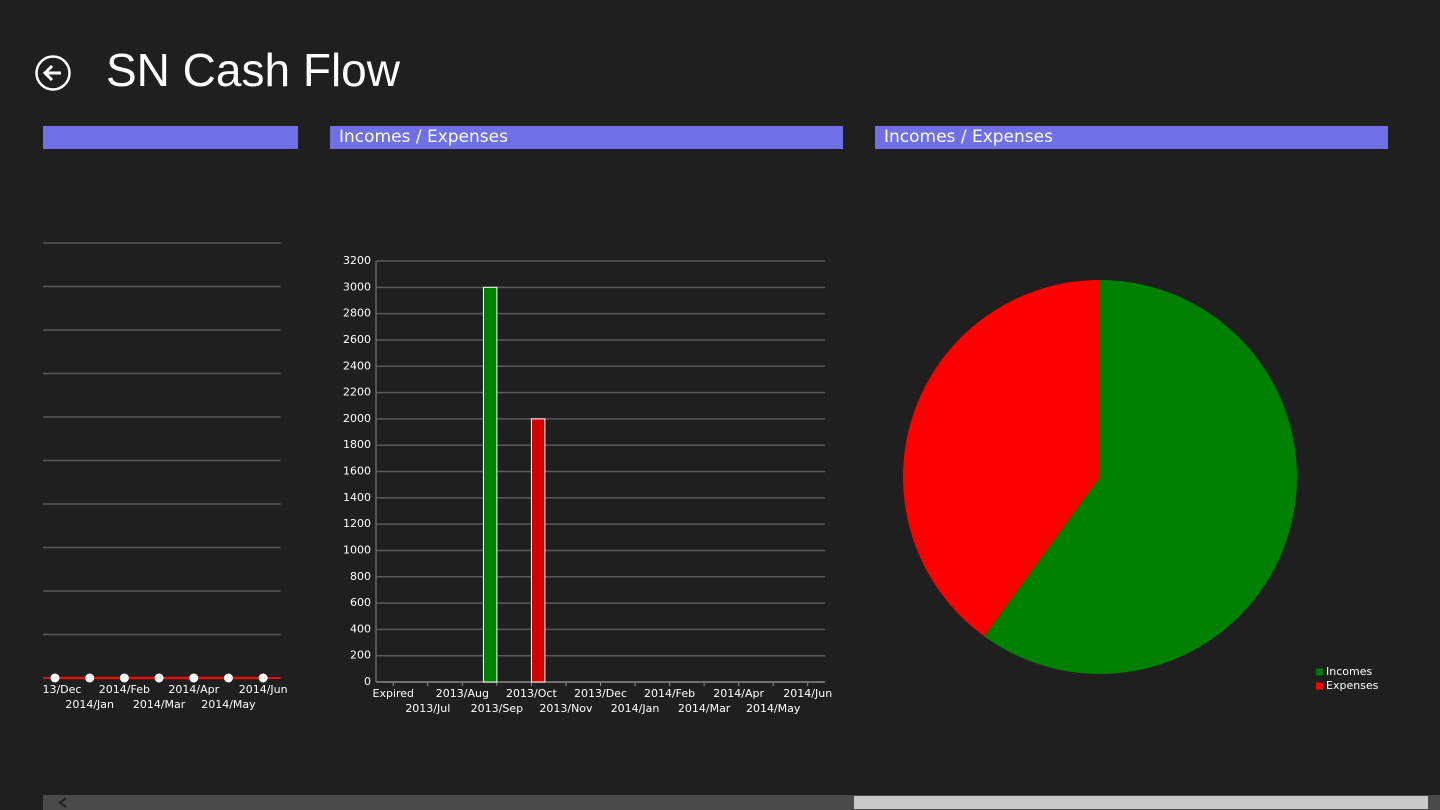 The height and width of the screenshot is (810, 1440). Describe the element at coordinates (360, 655) in the screenshot. I see `y-tick-label: 200` at that location.